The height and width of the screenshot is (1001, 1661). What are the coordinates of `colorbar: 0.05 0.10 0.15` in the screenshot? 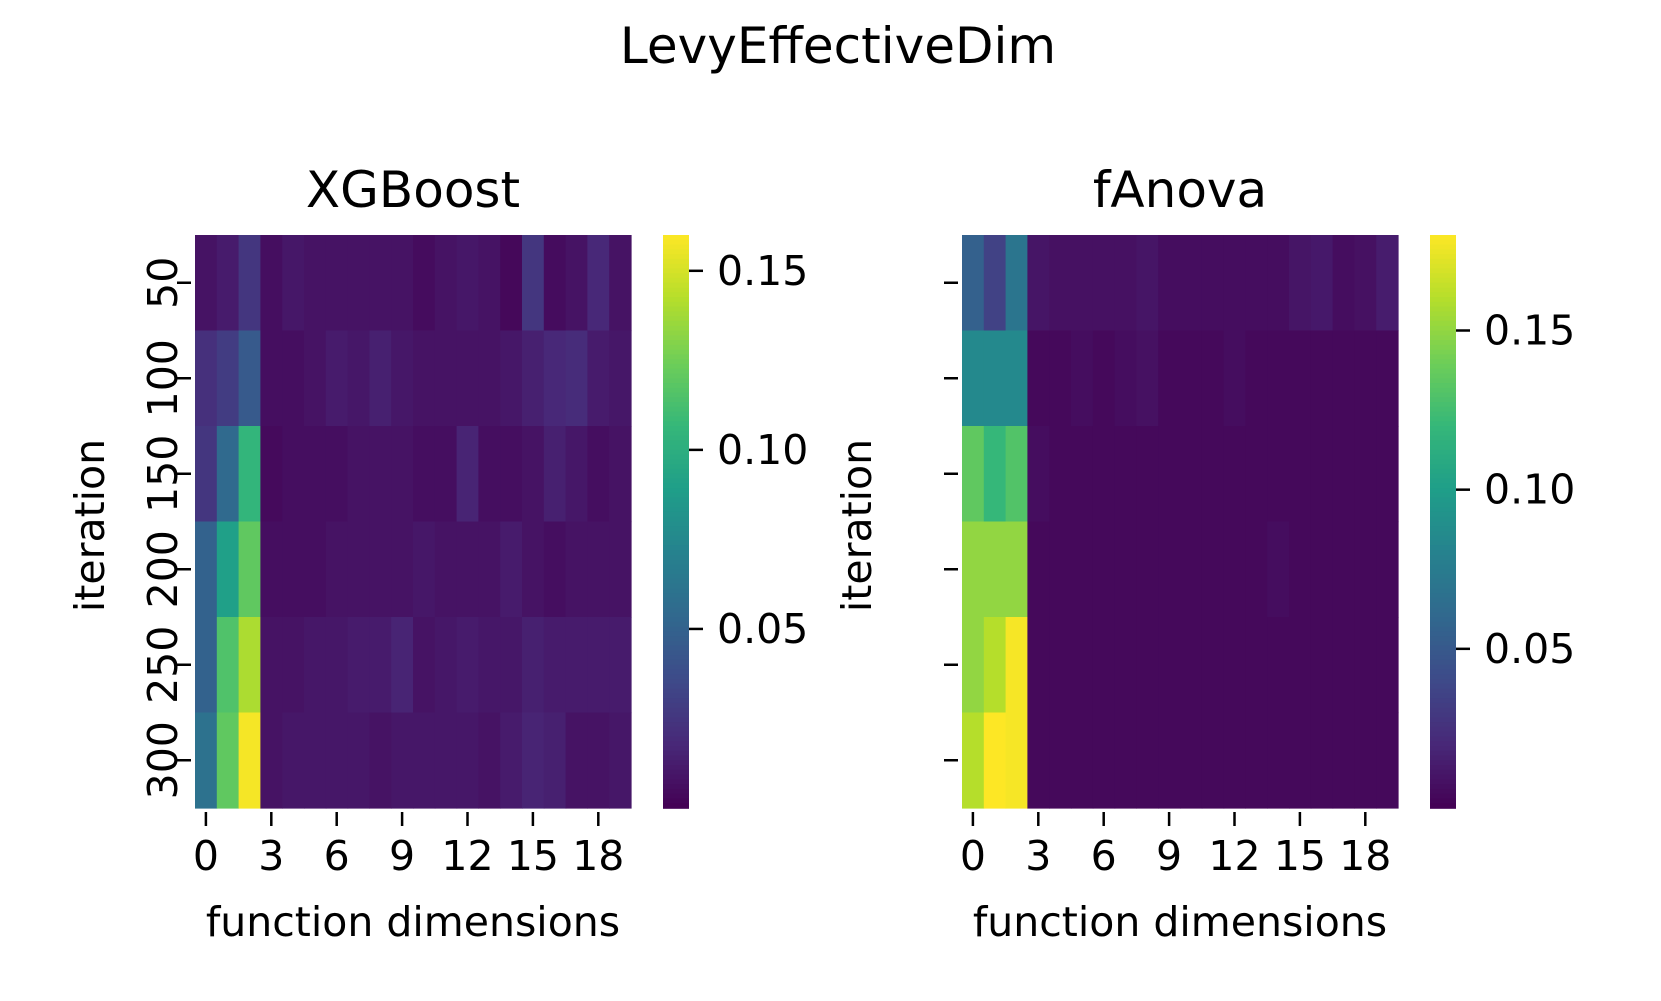 It's located at (1502, 522).